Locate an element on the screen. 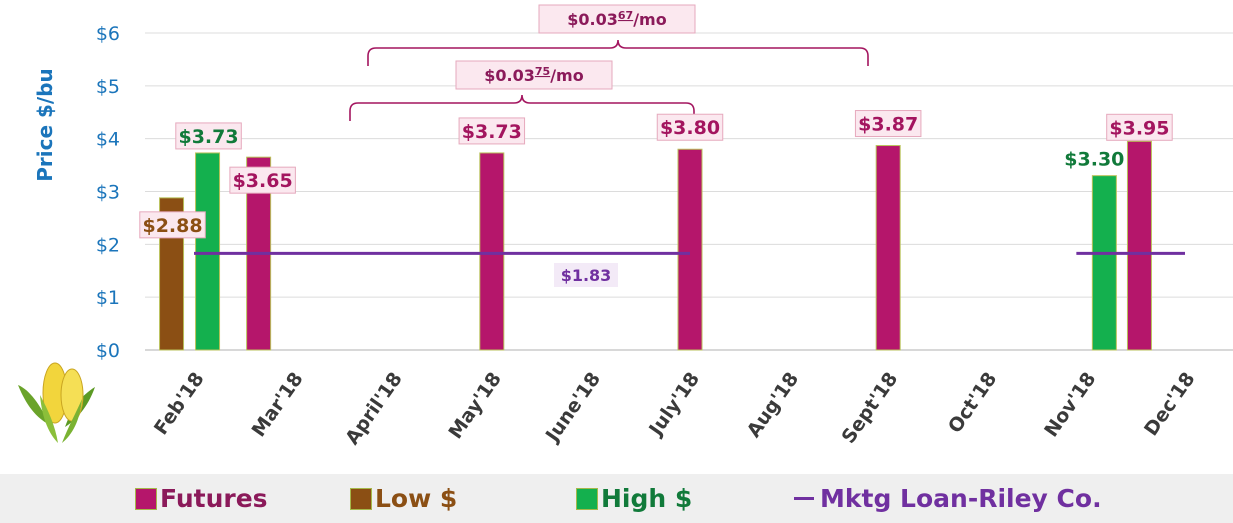 Image resolution: width=1233 pixels, height=523 pixels. y-tick-label: $2 is located at coordinates (108, 245).